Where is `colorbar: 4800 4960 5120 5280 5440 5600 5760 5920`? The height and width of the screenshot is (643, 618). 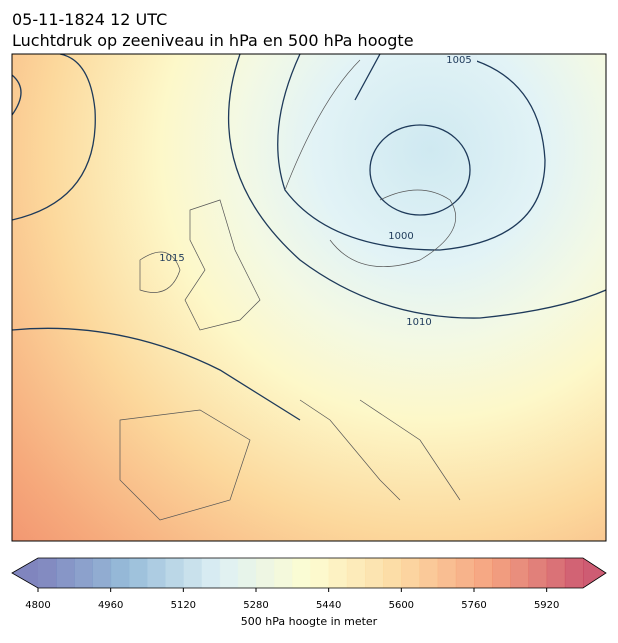
colorbar: 4800 4960 5120 5280 5440 5600 5760 5920 is located at coordinates (309, 584).